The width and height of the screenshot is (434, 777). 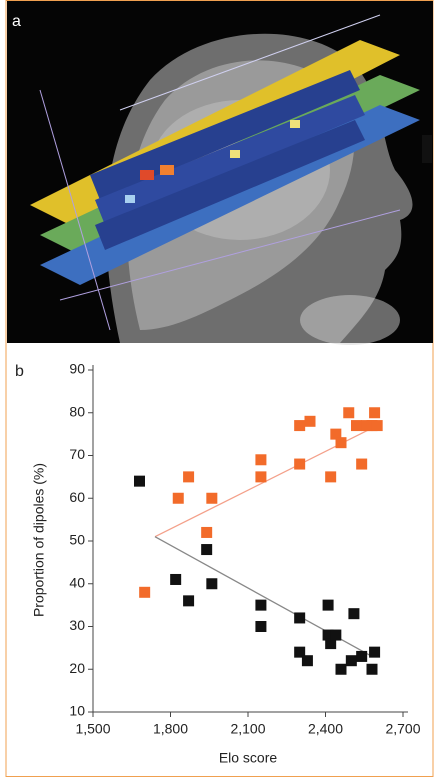 What do you see at coordinates (77, 625) in the screenshot?
I see `y-tick-label: 30` at bounding box center [77, 625].